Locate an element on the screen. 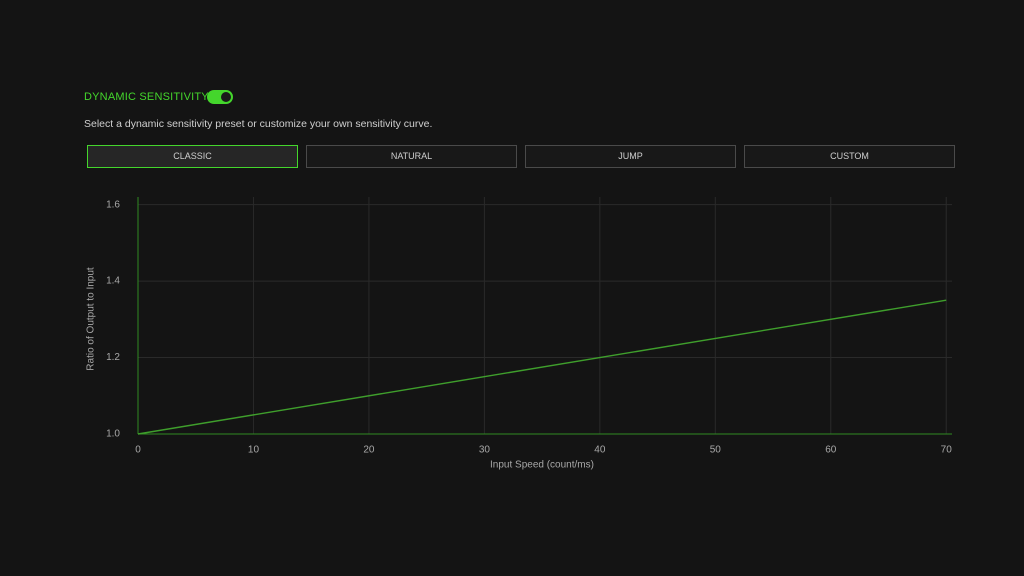 This screenshot has height=576, width=1024. y-tick-label: 1.2 is located at coordinates (113, 357).